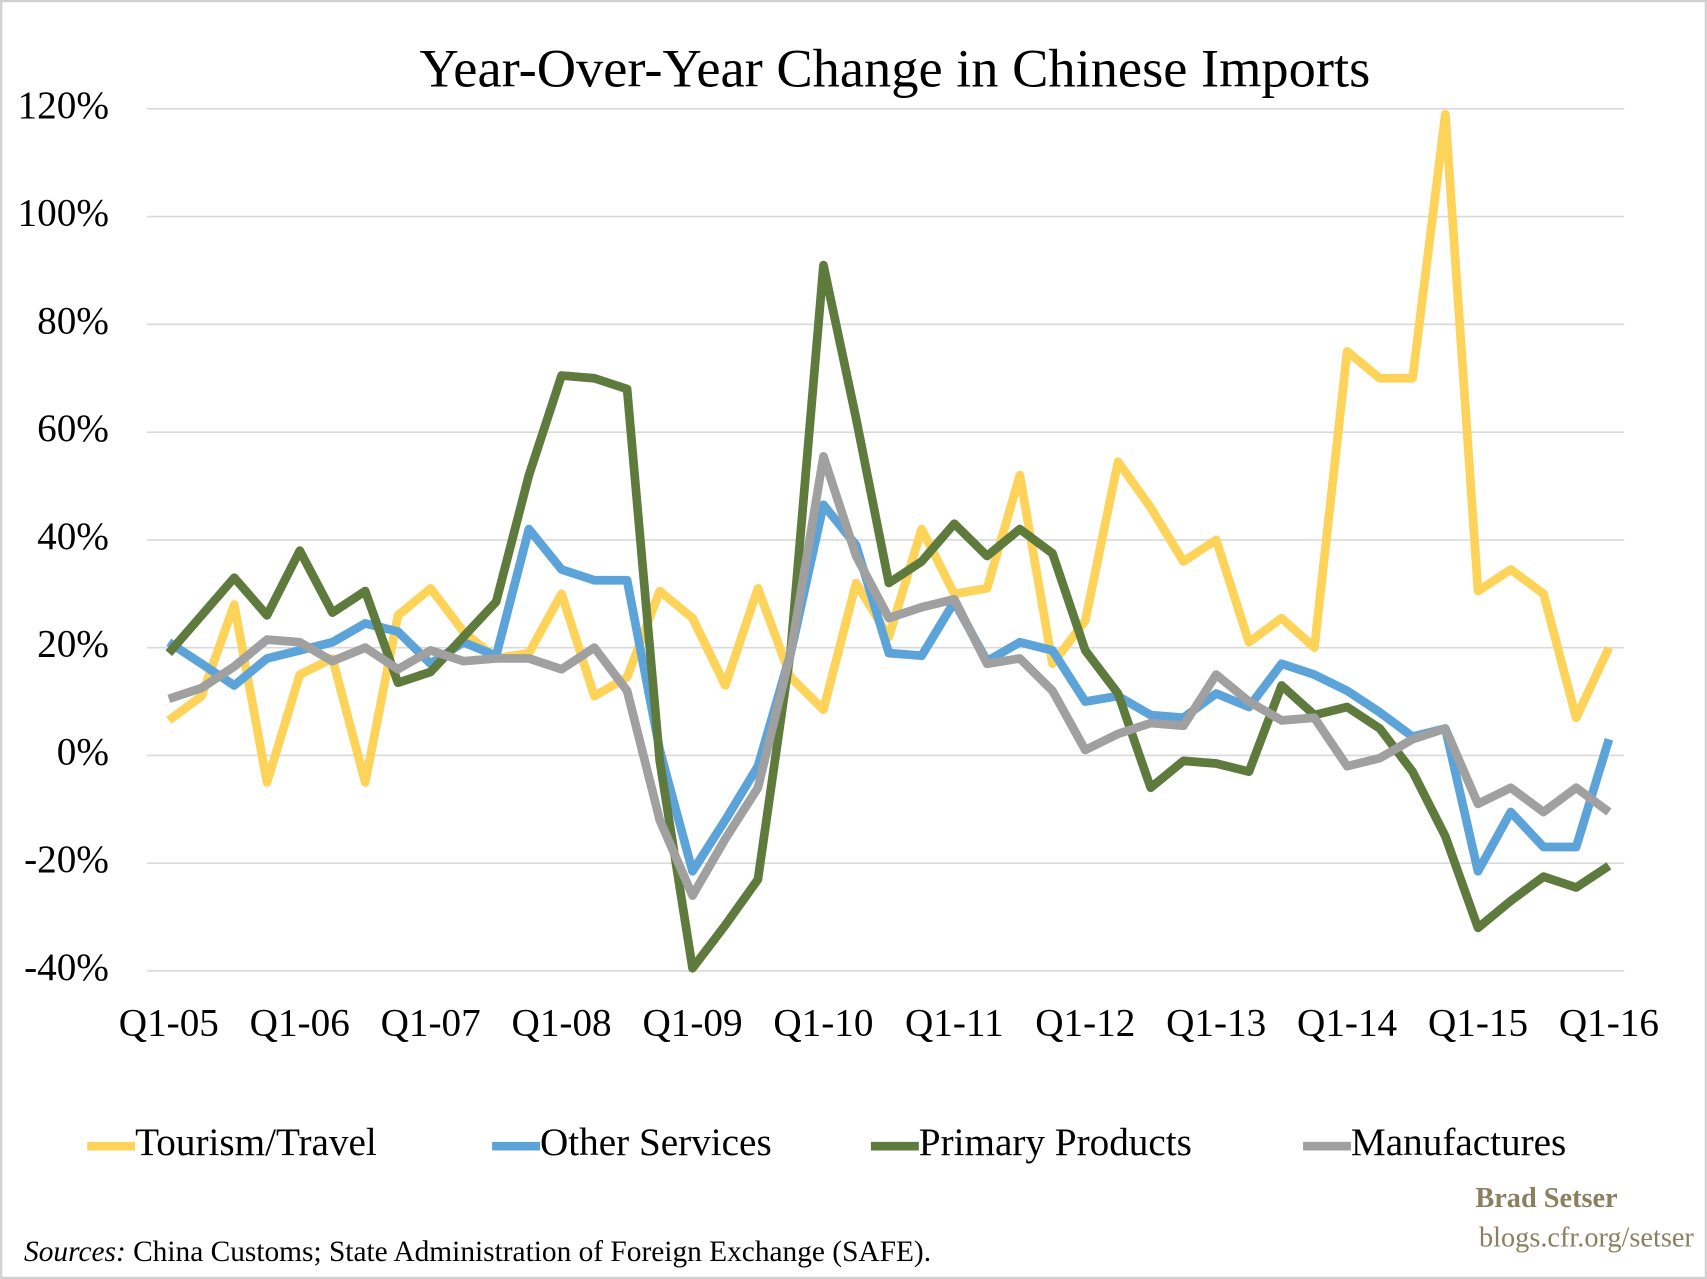  Describe the element at coordinates (66, 859) in the screenshot. I see `y-tick-label: -20%` at that location.